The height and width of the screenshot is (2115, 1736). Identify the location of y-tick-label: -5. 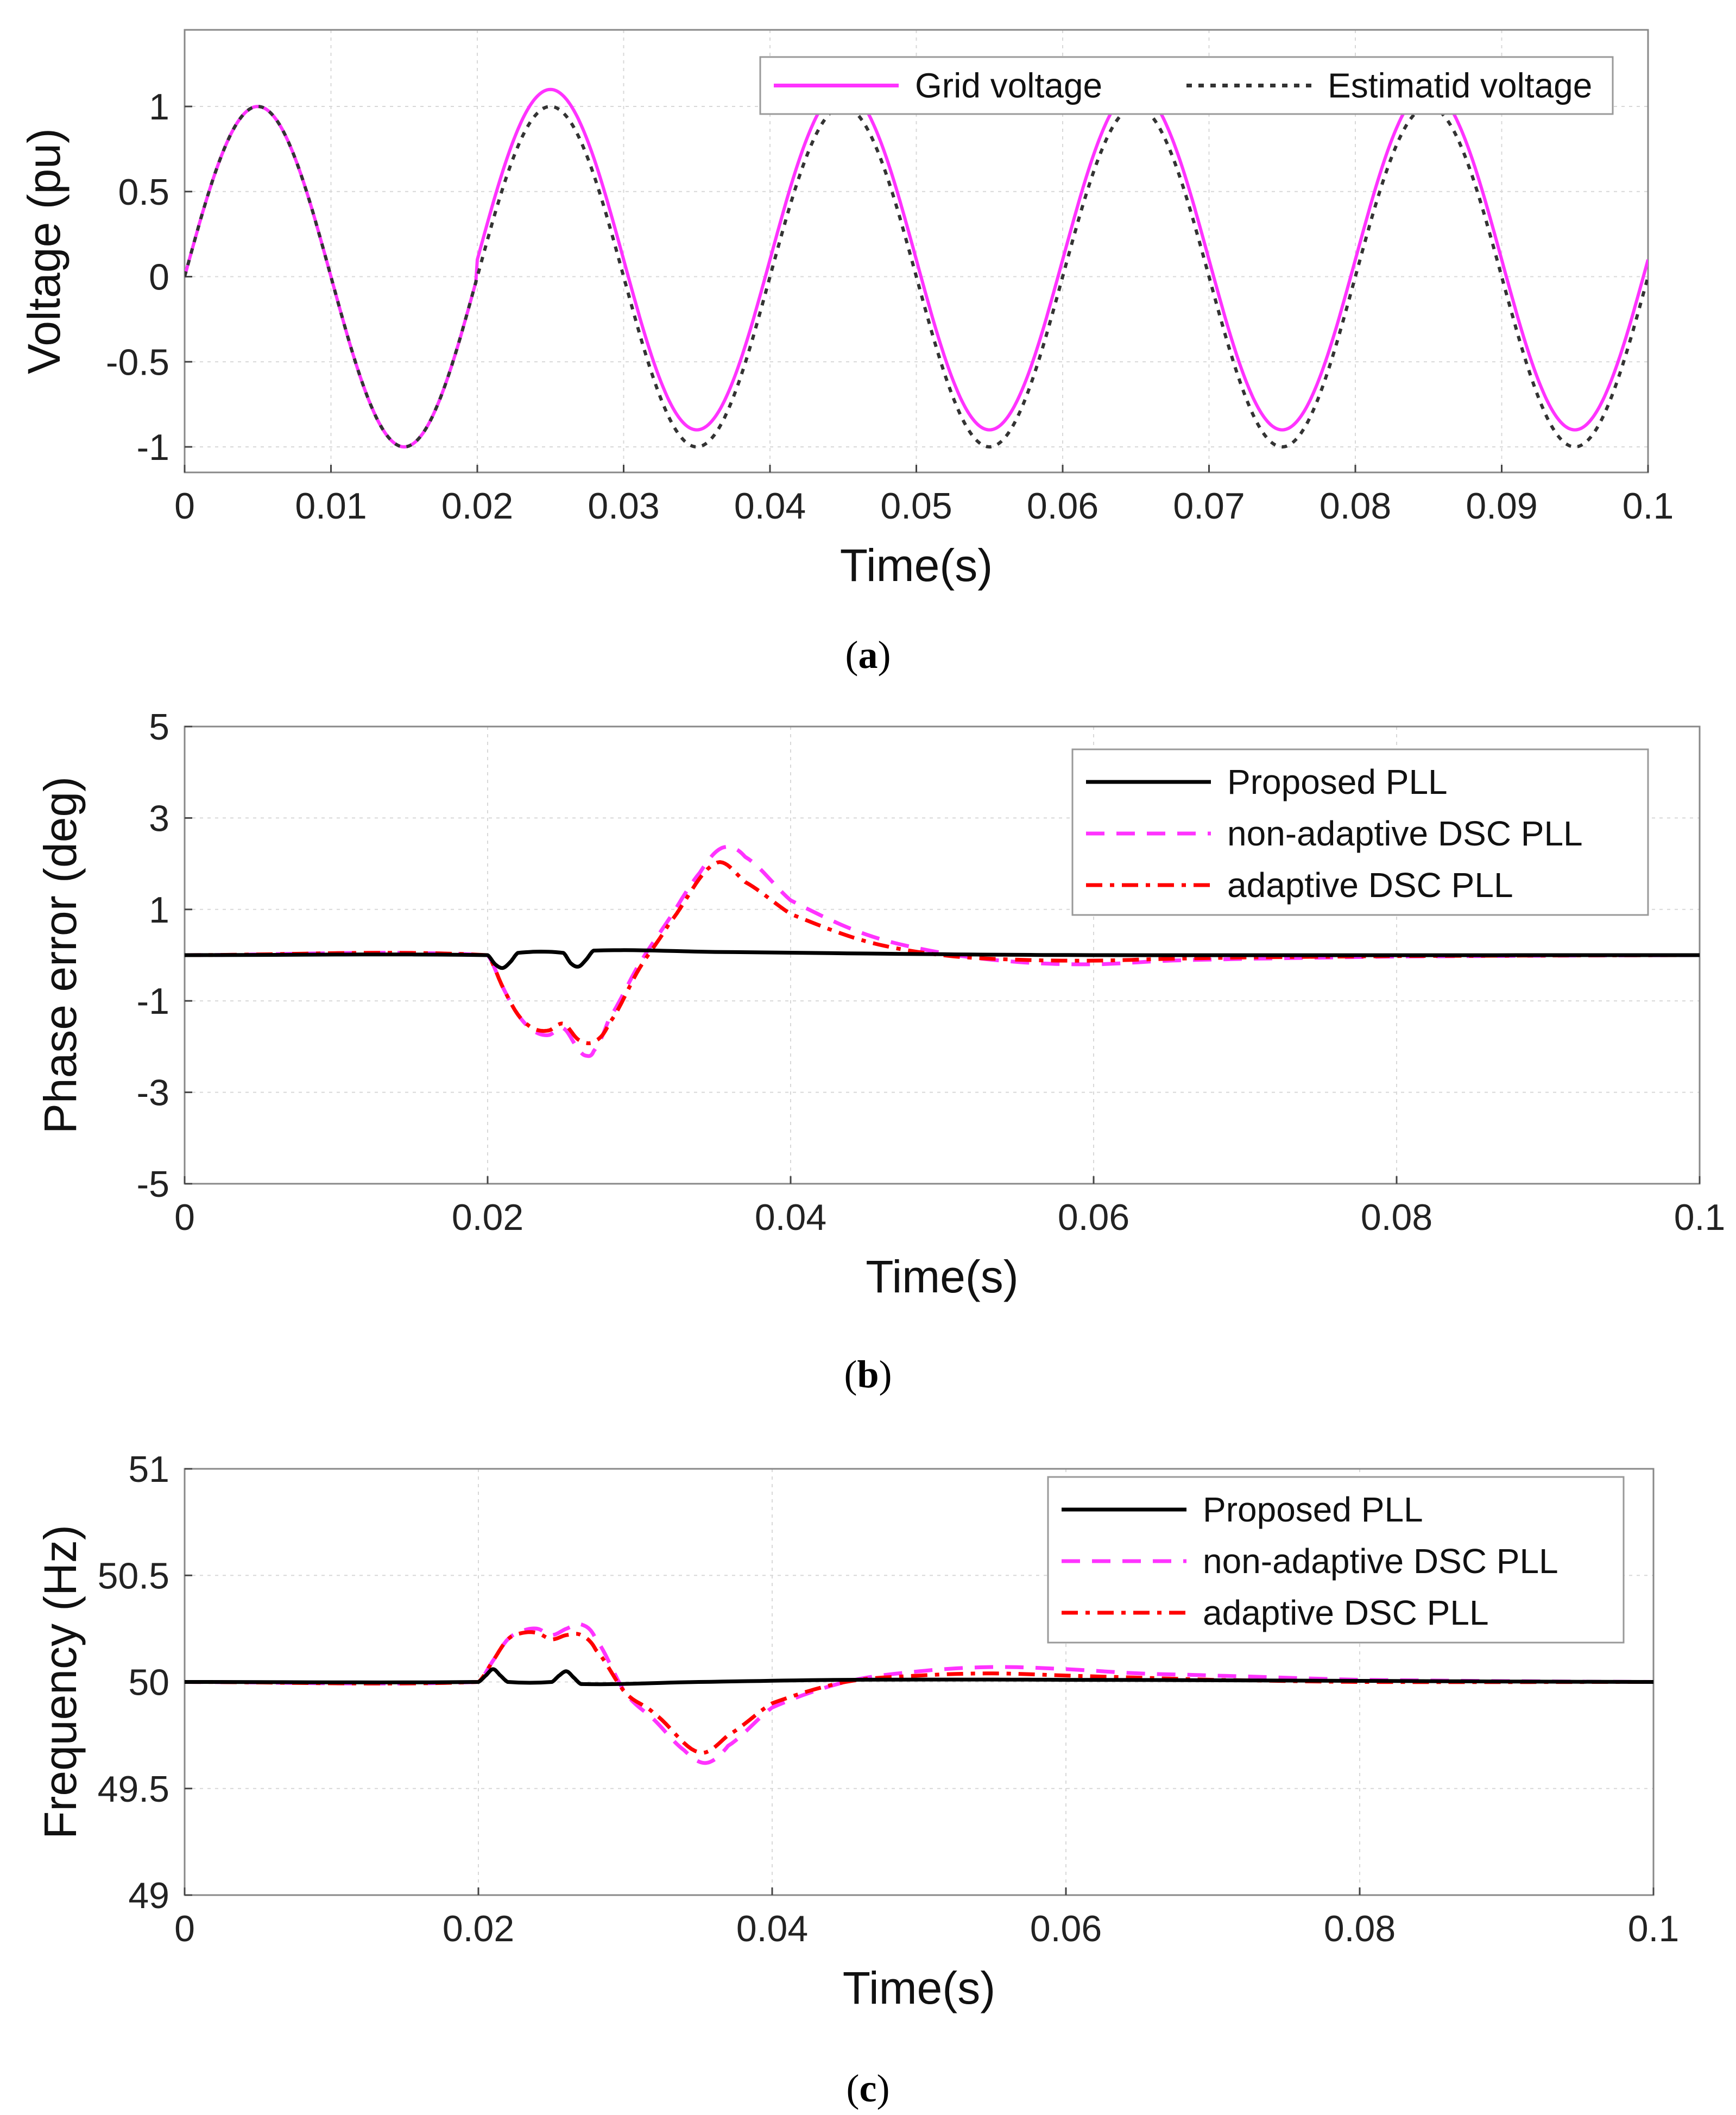
(153, 1184).